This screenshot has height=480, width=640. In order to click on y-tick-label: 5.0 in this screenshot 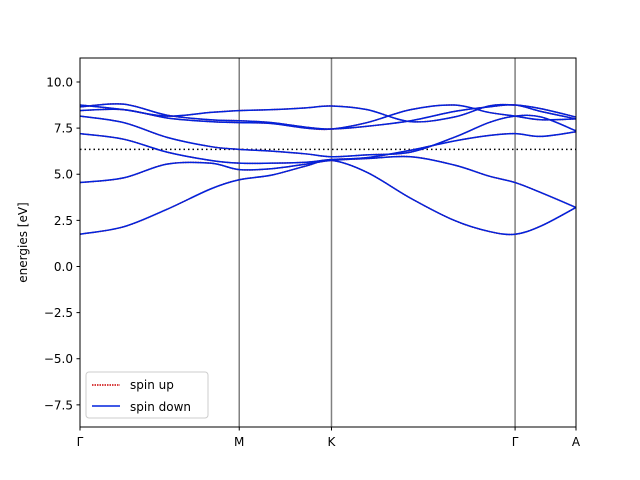, I will do `click(63, 175)`.